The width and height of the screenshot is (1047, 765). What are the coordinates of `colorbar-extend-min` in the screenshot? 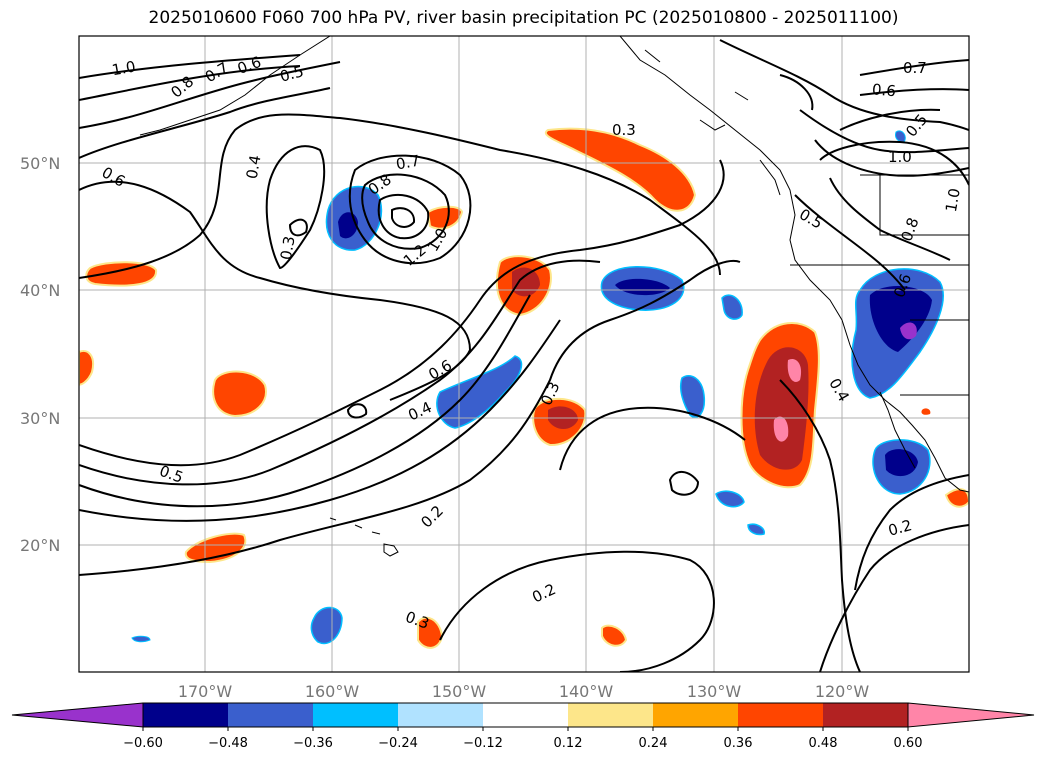 It's located at (77, 715).